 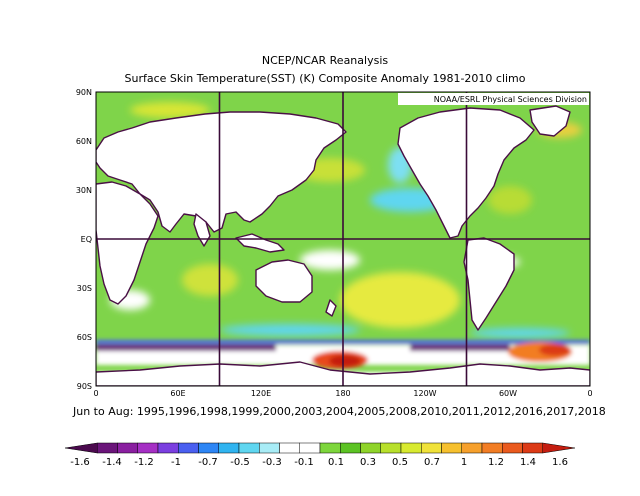 What do you see at coordinates (84, 190) in the screenshot?
I see `lat-label: 30N` at bounding box center [84, 190].